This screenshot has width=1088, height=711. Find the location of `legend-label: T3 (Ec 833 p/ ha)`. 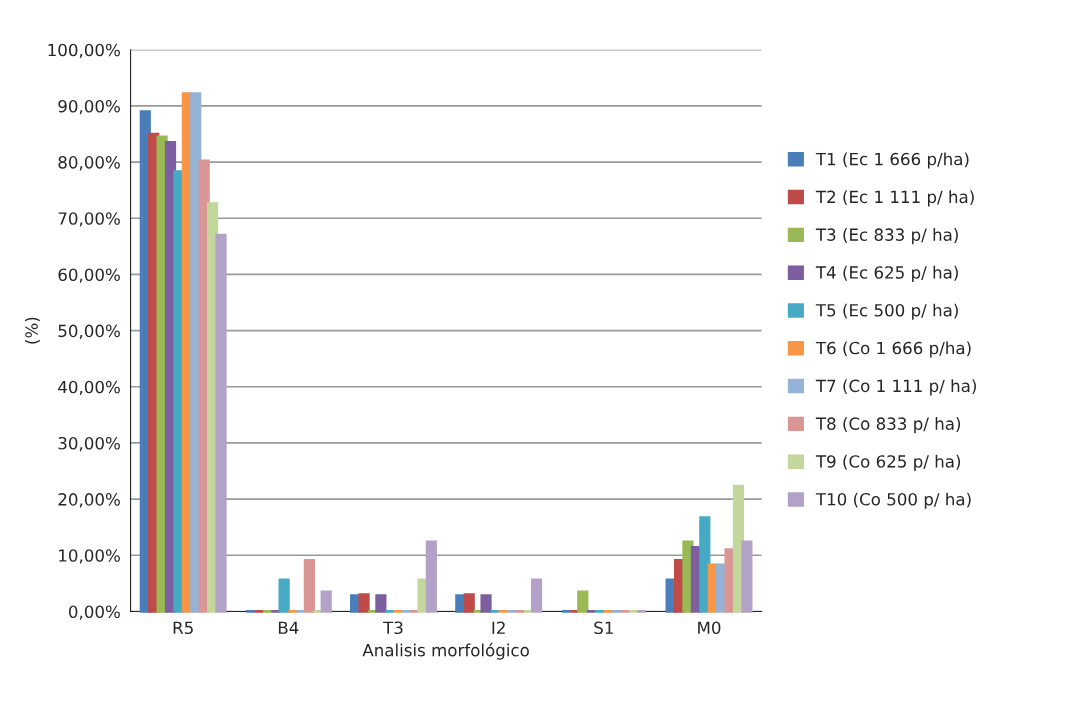

legend-label: T3 (Ec 833 p/ ha) is located at coordinates (886, 236).